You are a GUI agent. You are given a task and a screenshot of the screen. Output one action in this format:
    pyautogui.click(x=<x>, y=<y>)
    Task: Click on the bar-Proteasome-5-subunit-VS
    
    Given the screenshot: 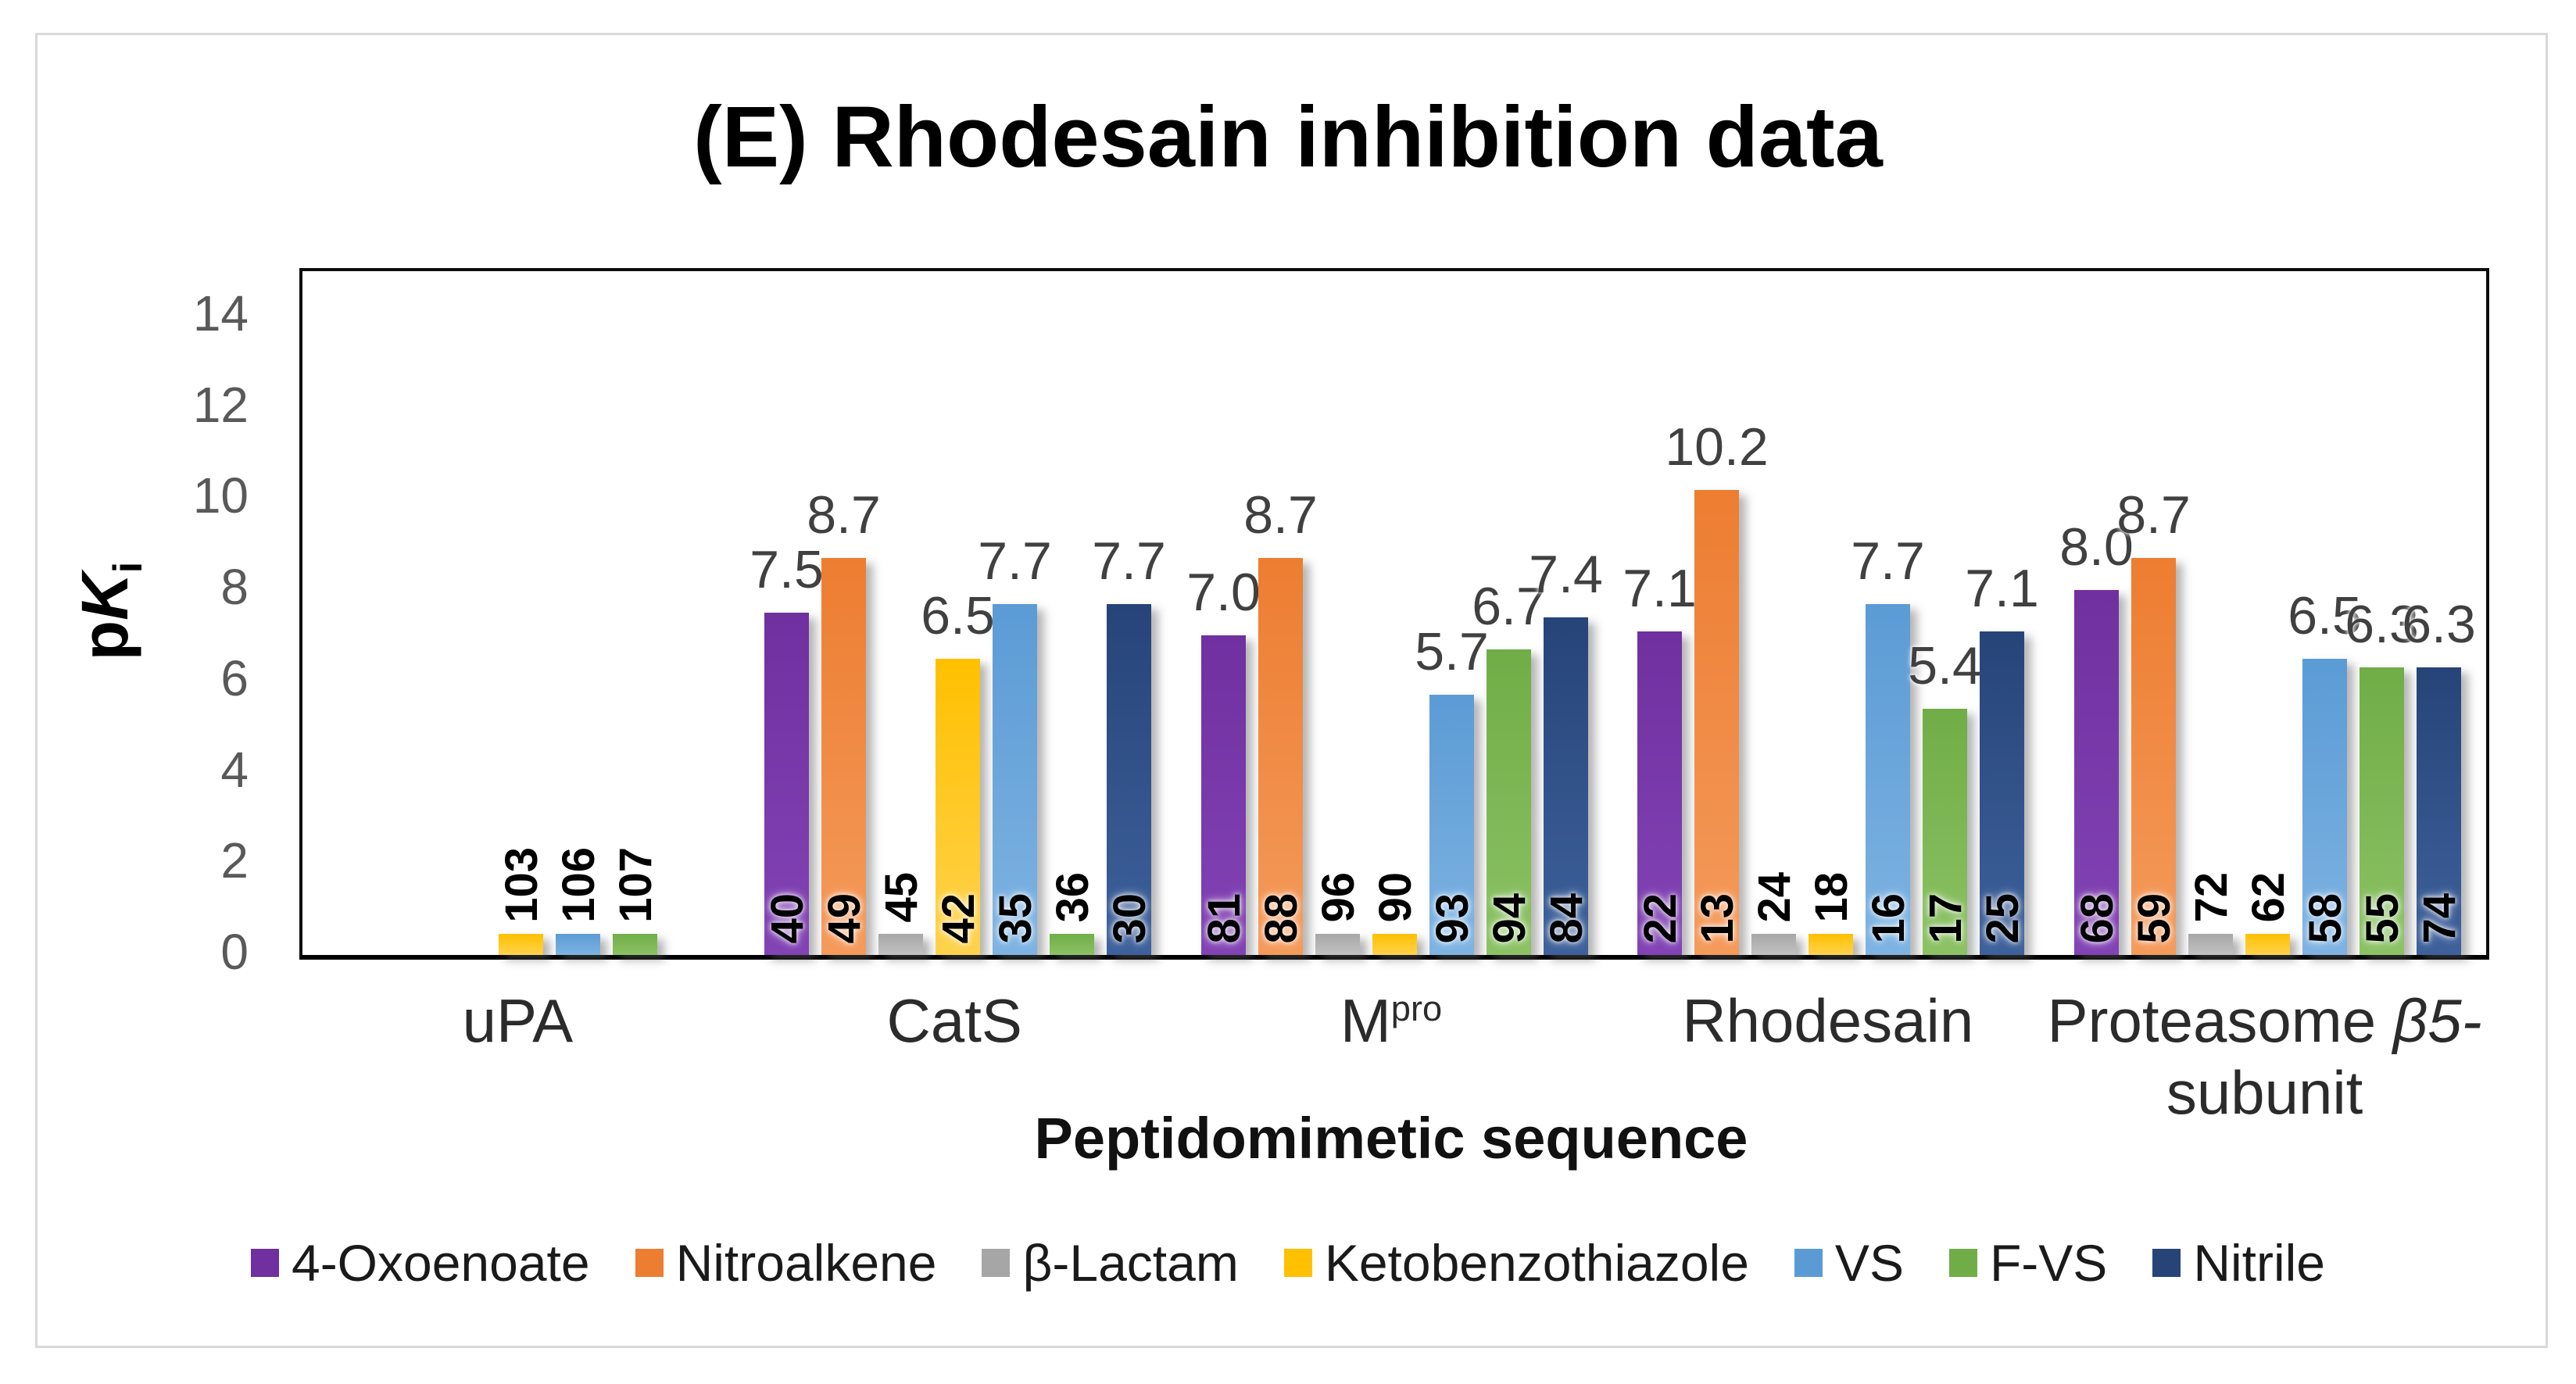 What is the action you would take?
    pyautogui.click(x=2324, y=807)
    